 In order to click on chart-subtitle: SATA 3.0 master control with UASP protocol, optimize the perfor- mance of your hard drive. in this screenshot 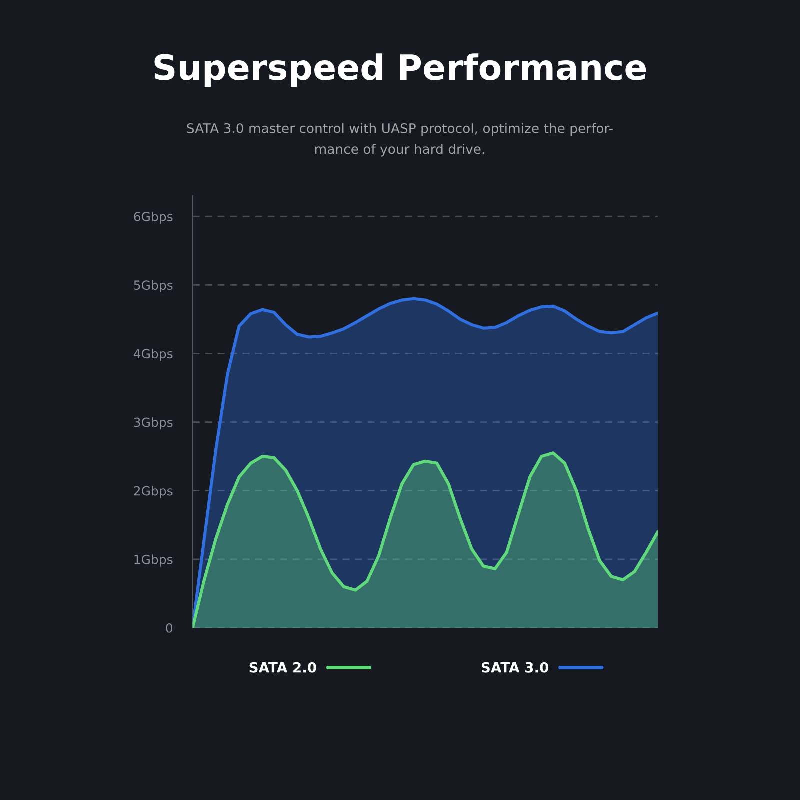, I will do `click(400, 140)`.